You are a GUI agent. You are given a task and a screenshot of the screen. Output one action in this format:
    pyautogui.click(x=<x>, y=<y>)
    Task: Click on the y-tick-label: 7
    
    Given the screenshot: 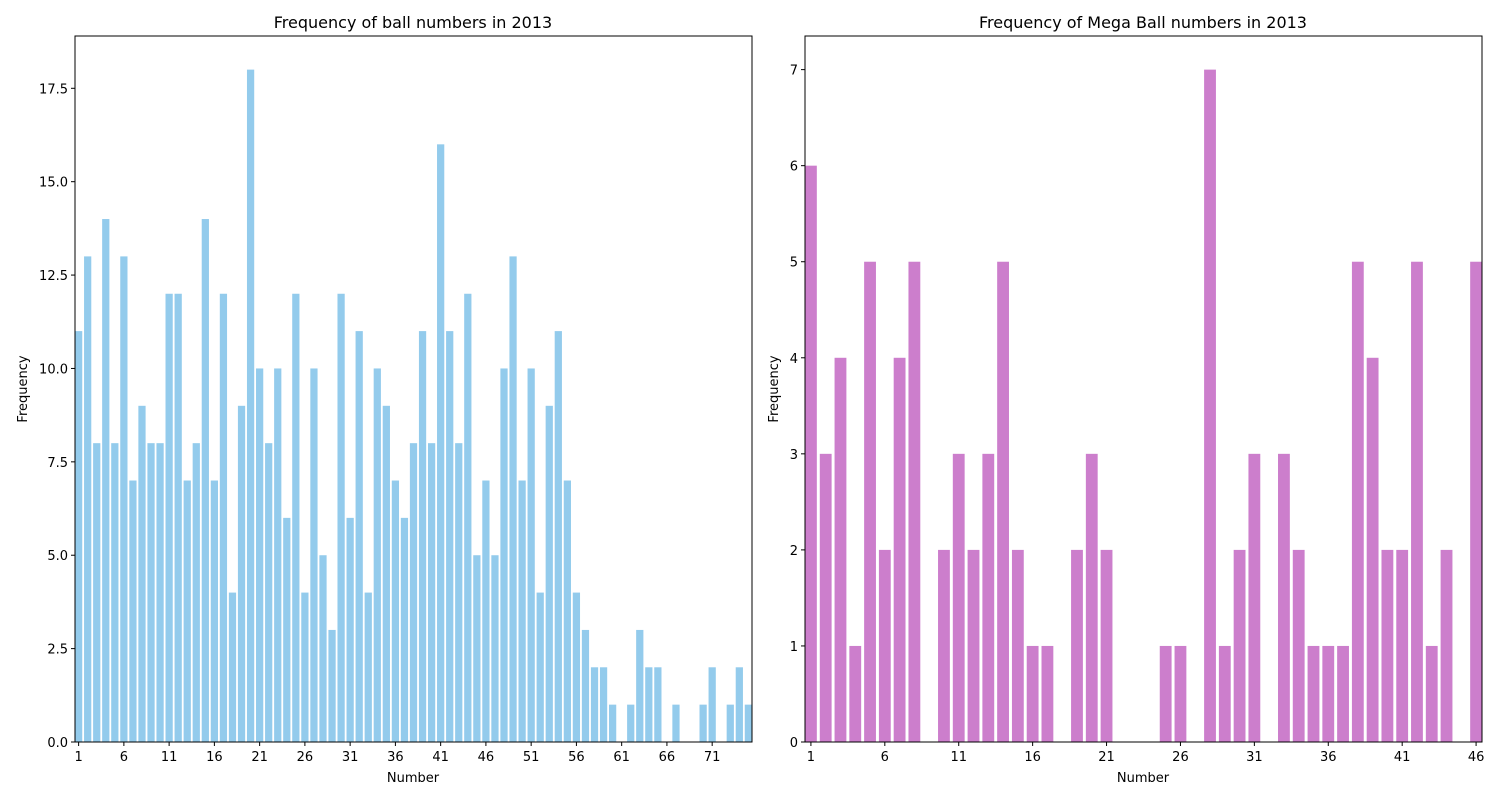 What is the action you would take?
    pyautogui.click(x=794, y=71)
    